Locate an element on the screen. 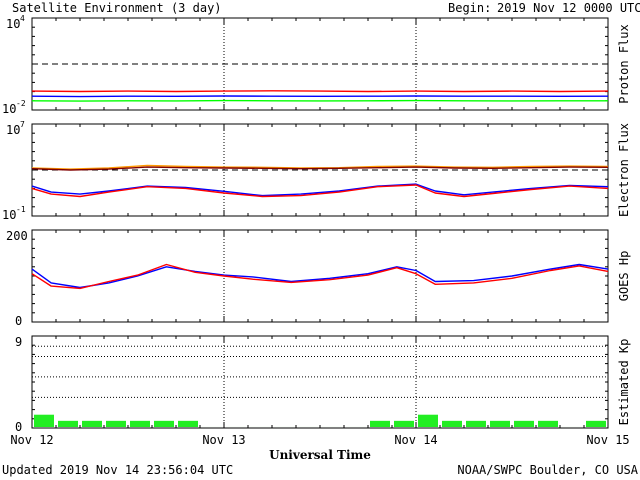  goes-hp-ylabel: GOES Hp is located at coordinates (624, 276).